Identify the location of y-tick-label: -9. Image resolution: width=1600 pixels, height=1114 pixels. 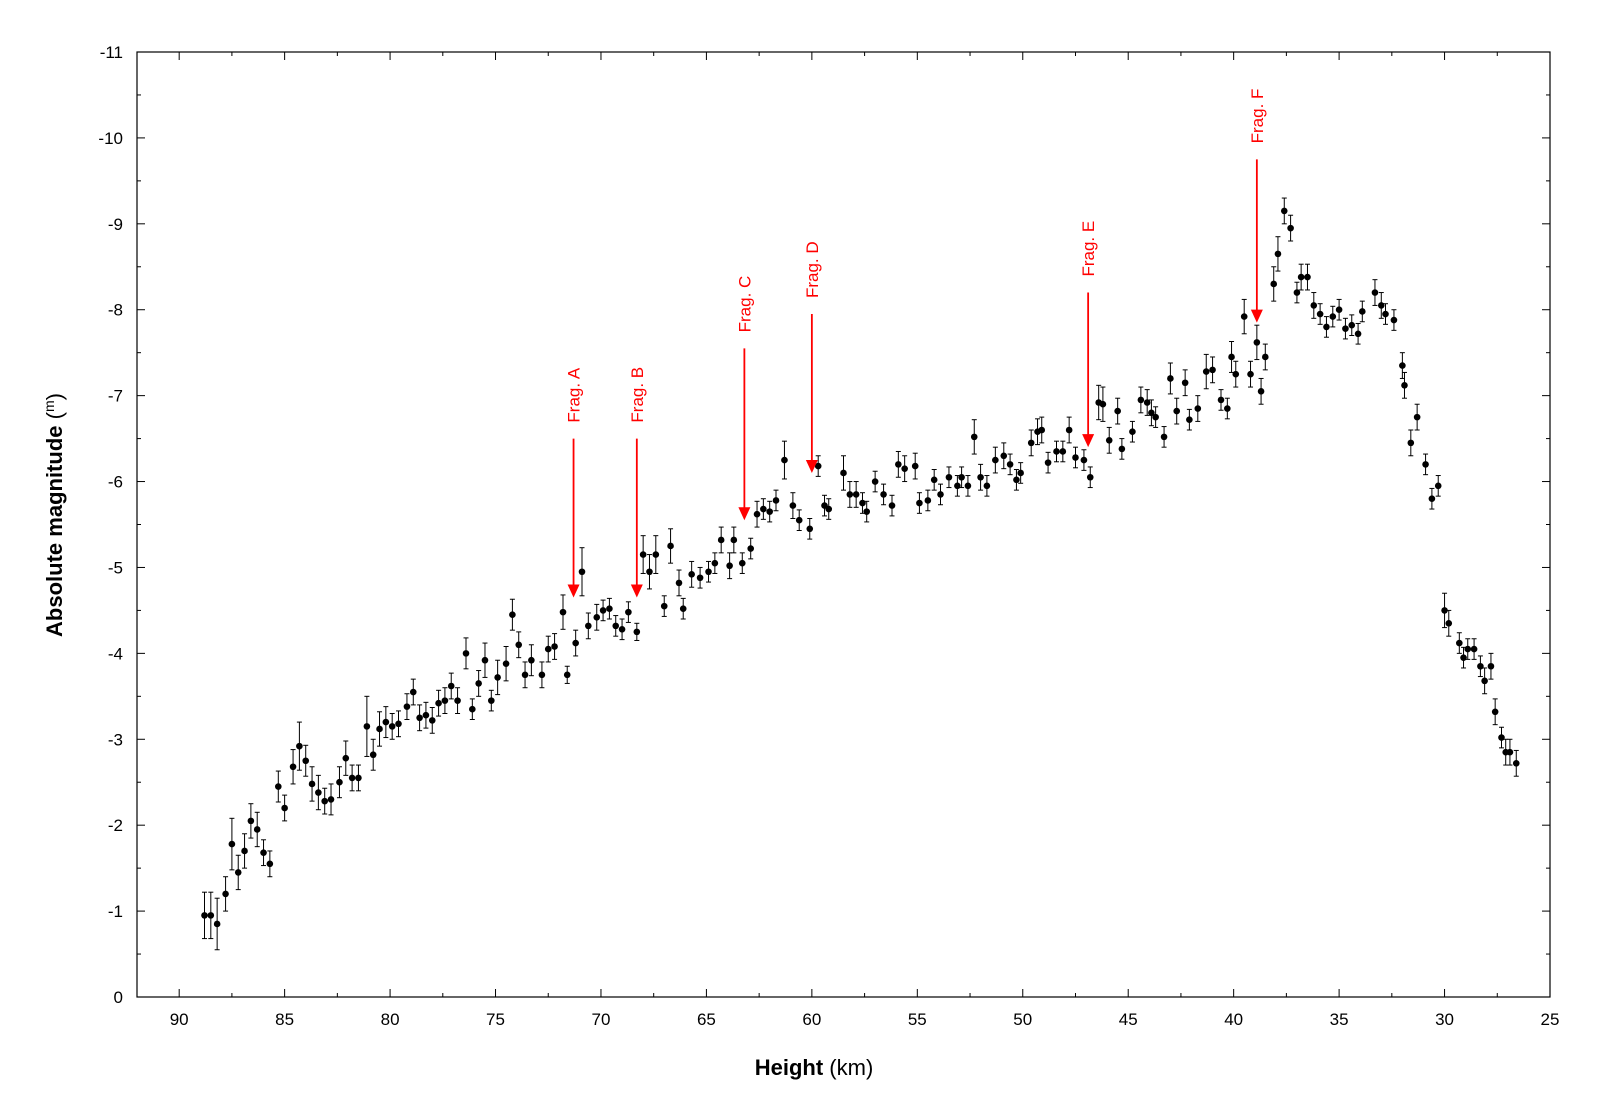
(115, 224).